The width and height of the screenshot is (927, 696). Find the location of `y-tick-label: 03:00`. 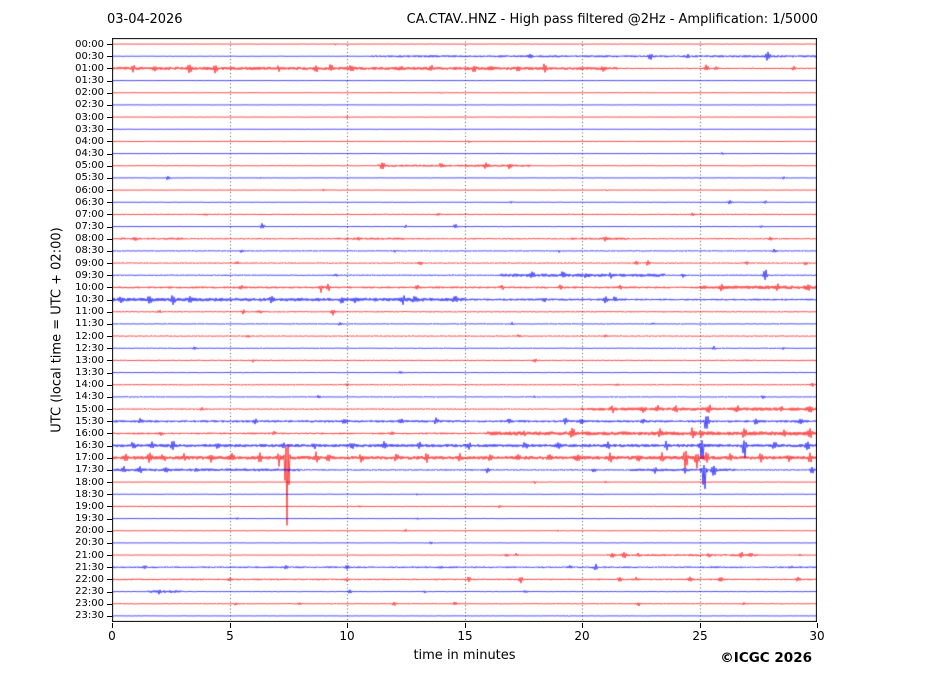

y-tick-label: 03:00 is located at coordinates (89, 117).